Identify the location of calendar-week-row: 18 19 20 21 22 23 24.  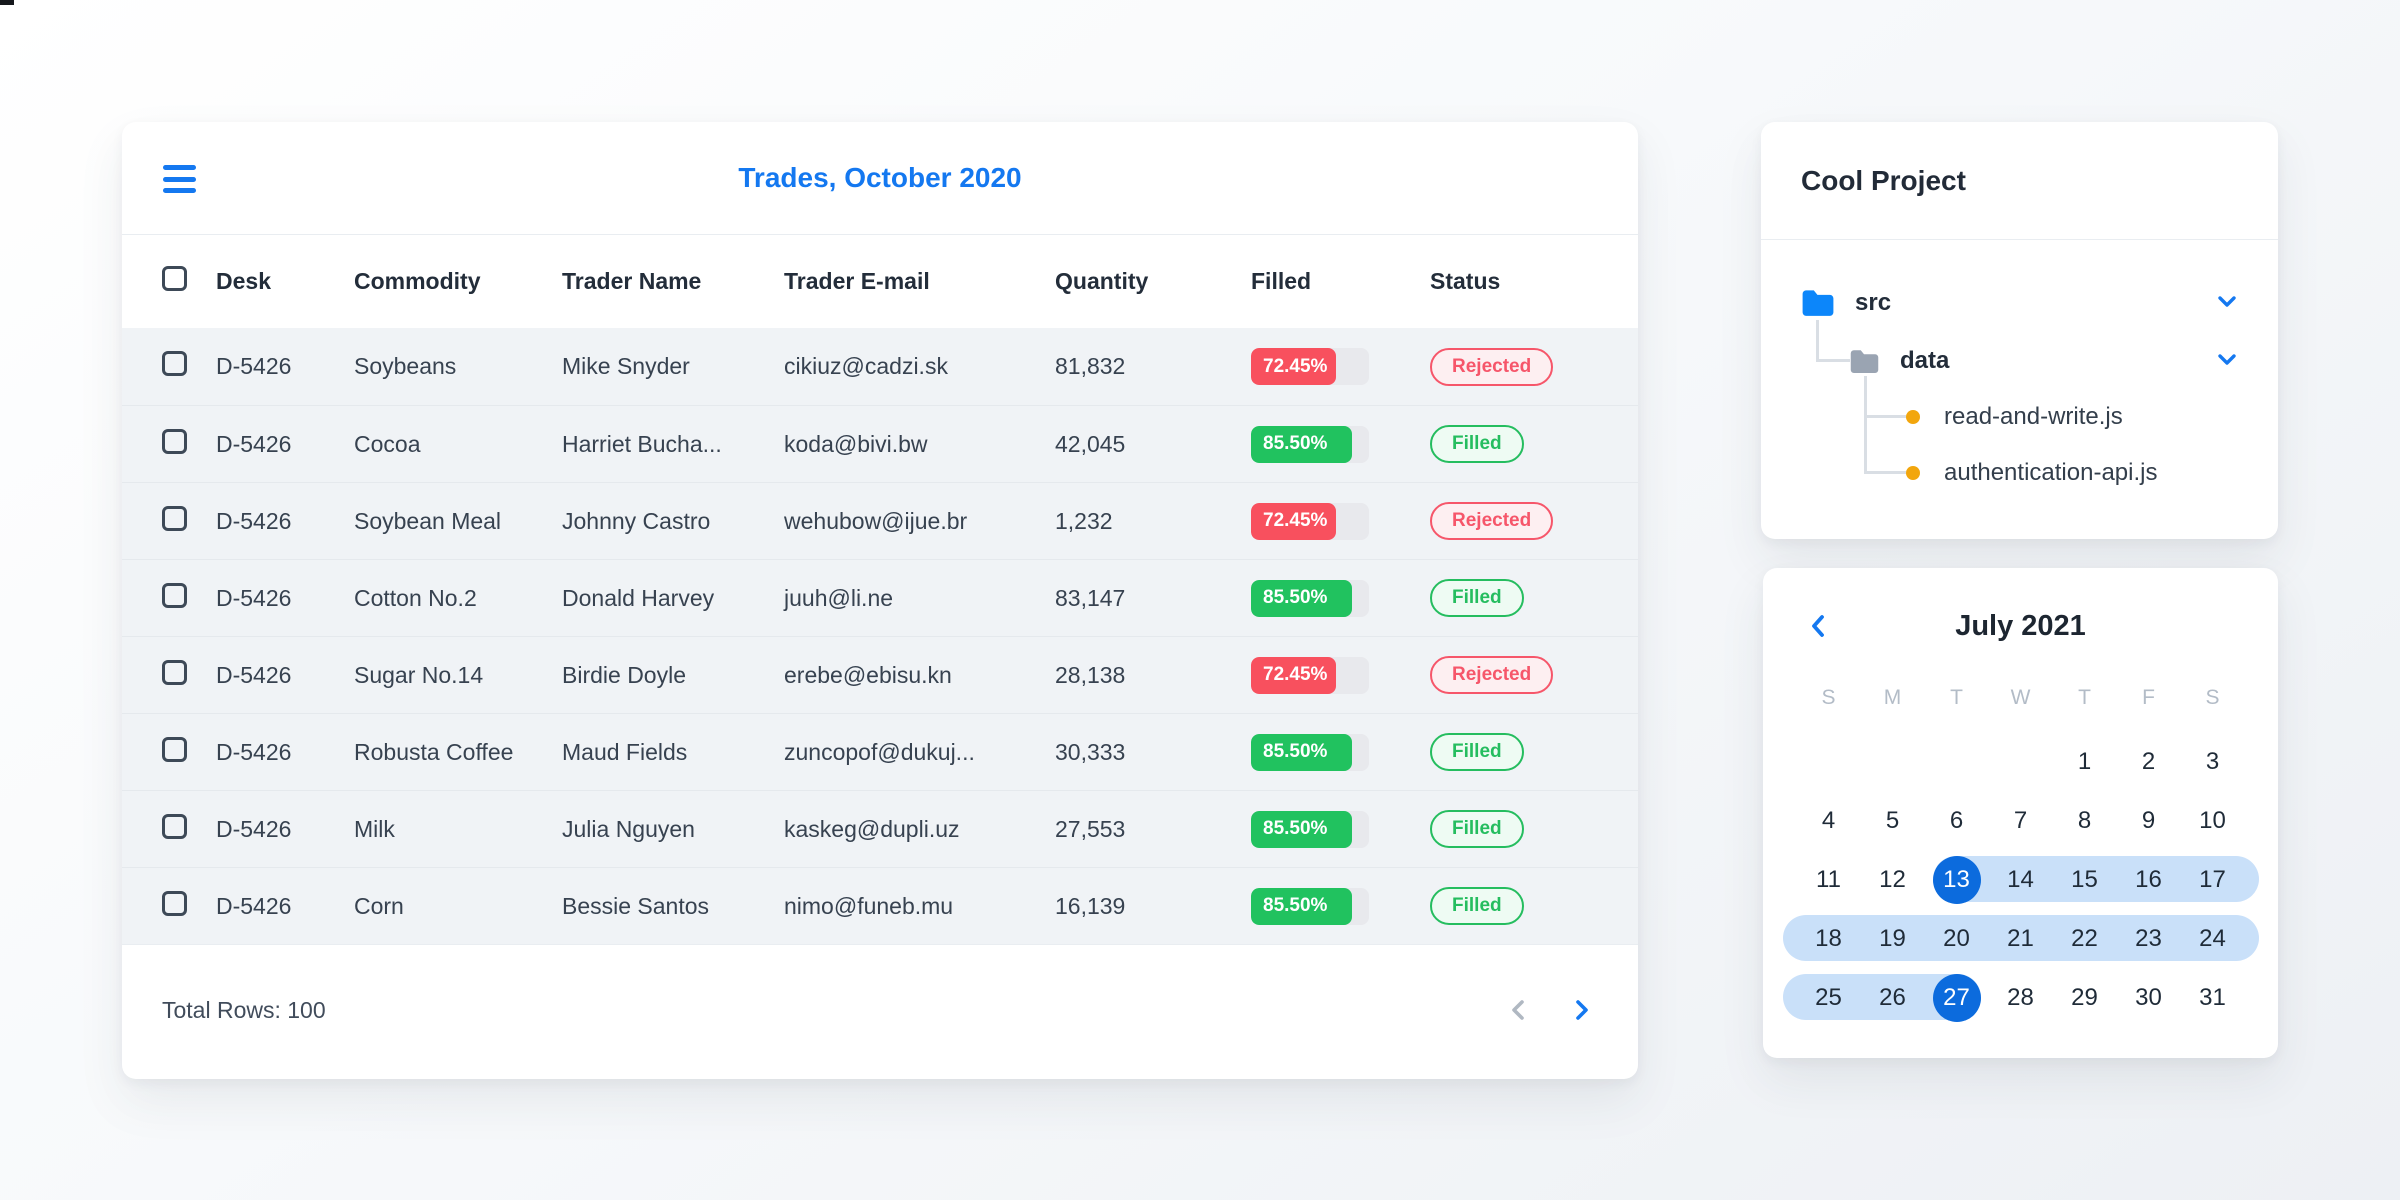
(2020, 938).